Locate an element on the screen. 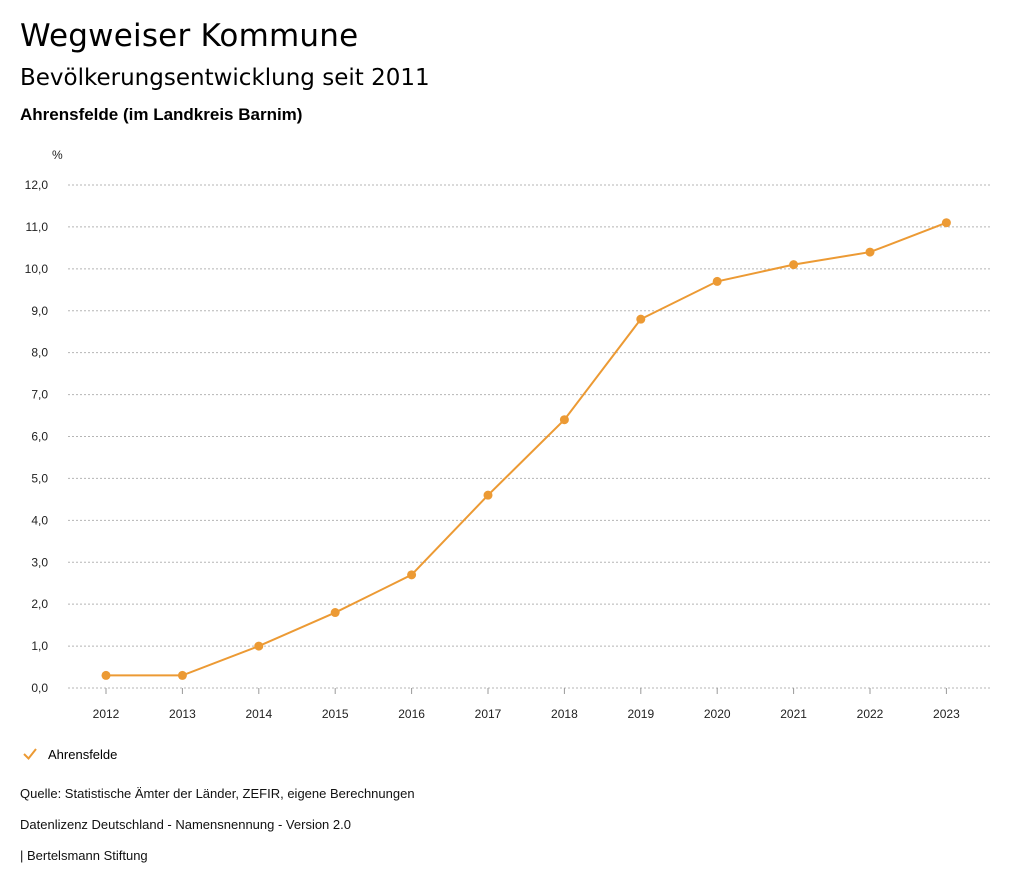 Image resolution: width=1024 pixels, height=888 pixels. x-tick-label: 2017 is located at coordinates (488, 714).